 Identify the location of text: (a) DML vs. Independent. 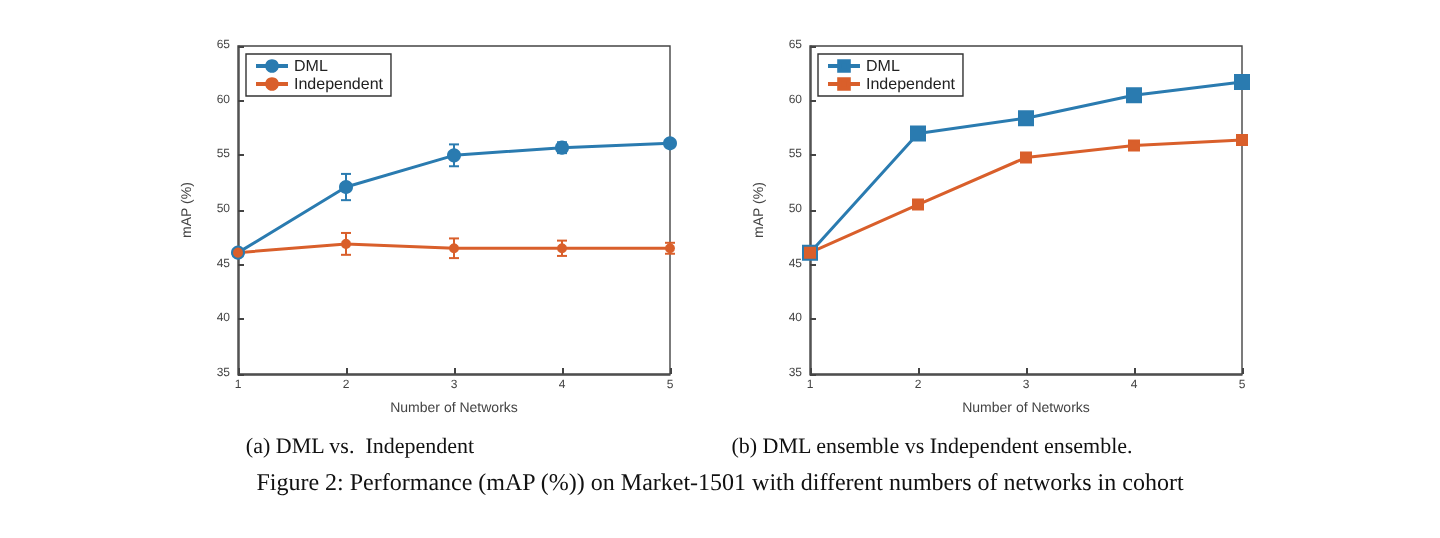
(360, 447).